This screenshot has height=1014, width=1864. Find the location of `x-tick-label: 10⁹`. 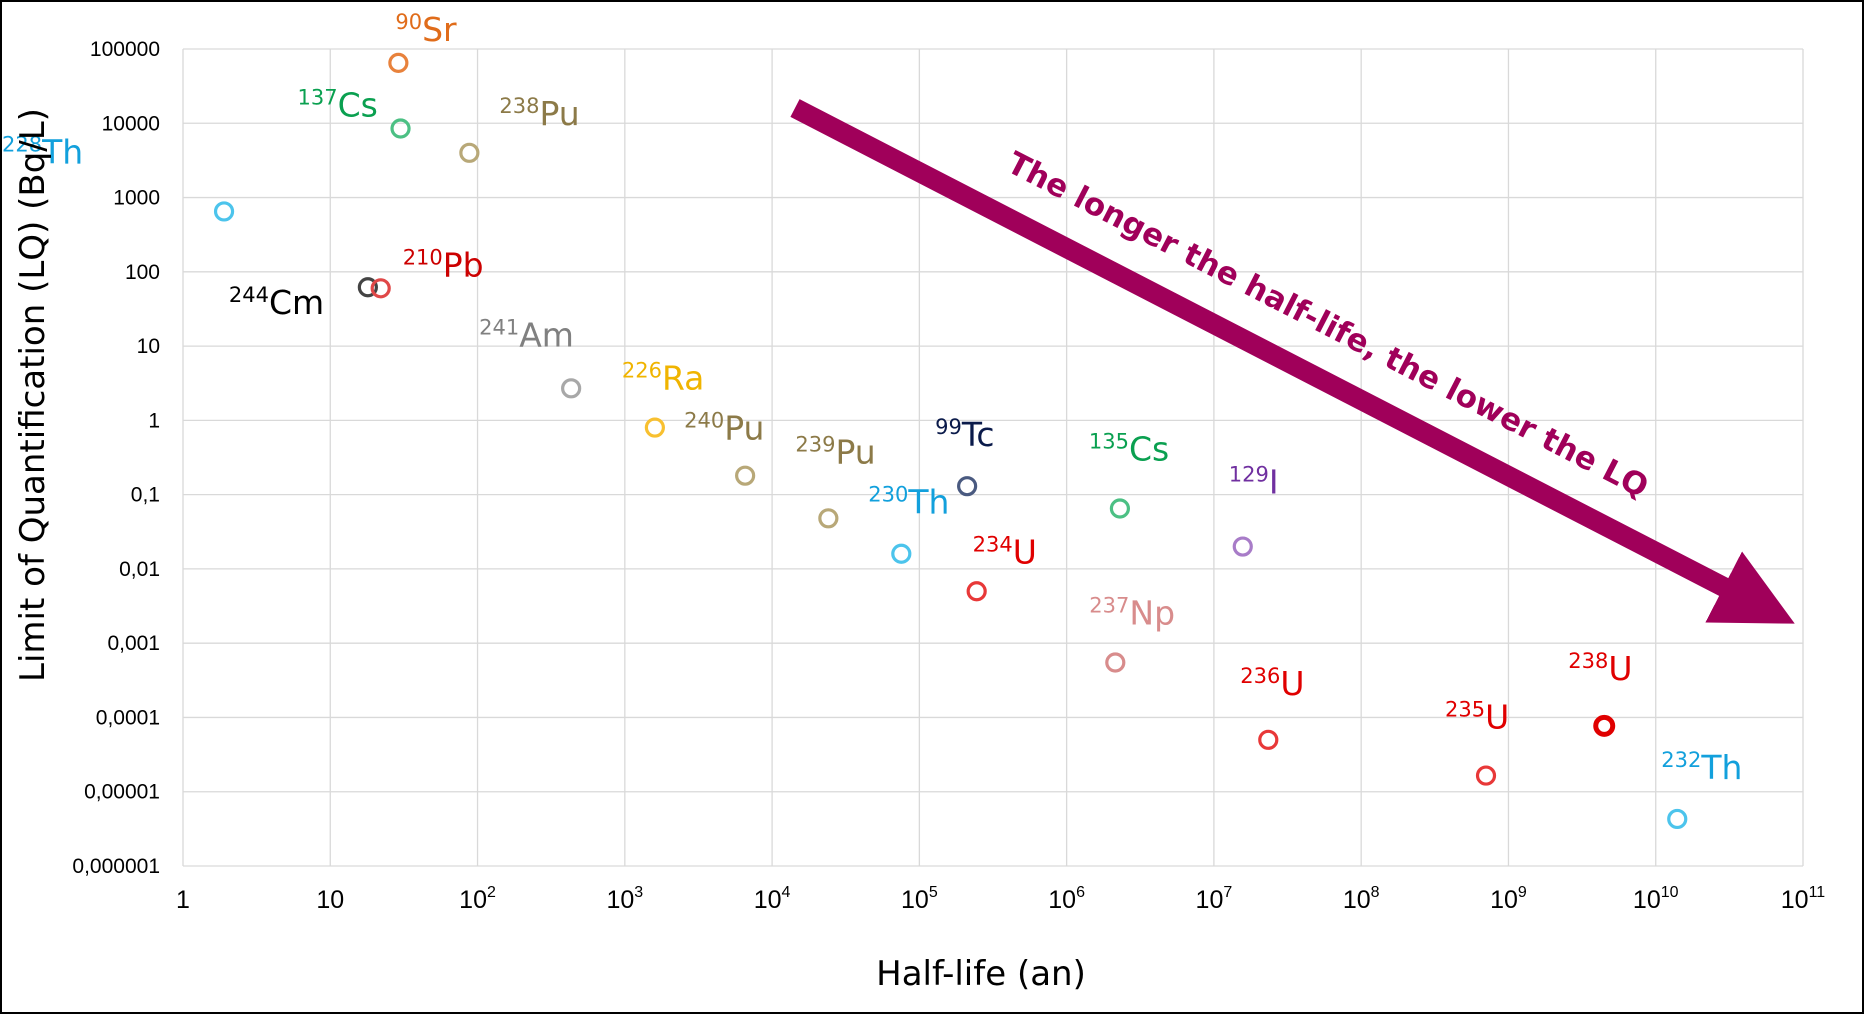

x-tick-label: 10⁹ is located at coordinates (1508, 899).